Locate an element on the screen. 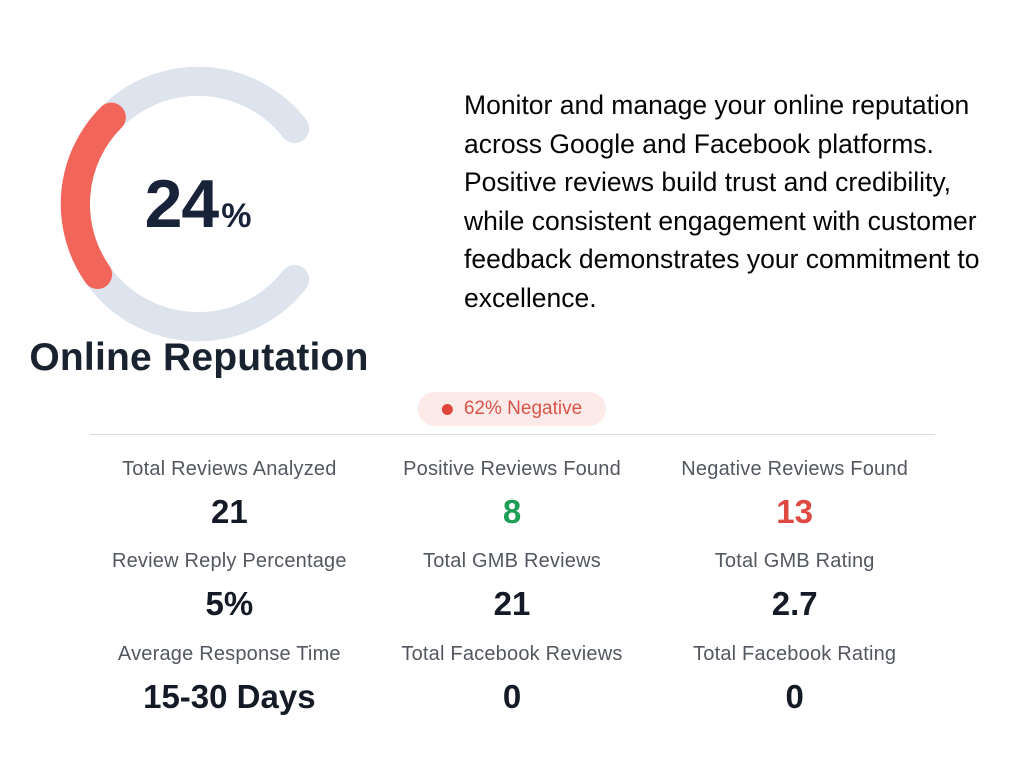  gauge-track-top-arc is located at coordinates (203, 105).